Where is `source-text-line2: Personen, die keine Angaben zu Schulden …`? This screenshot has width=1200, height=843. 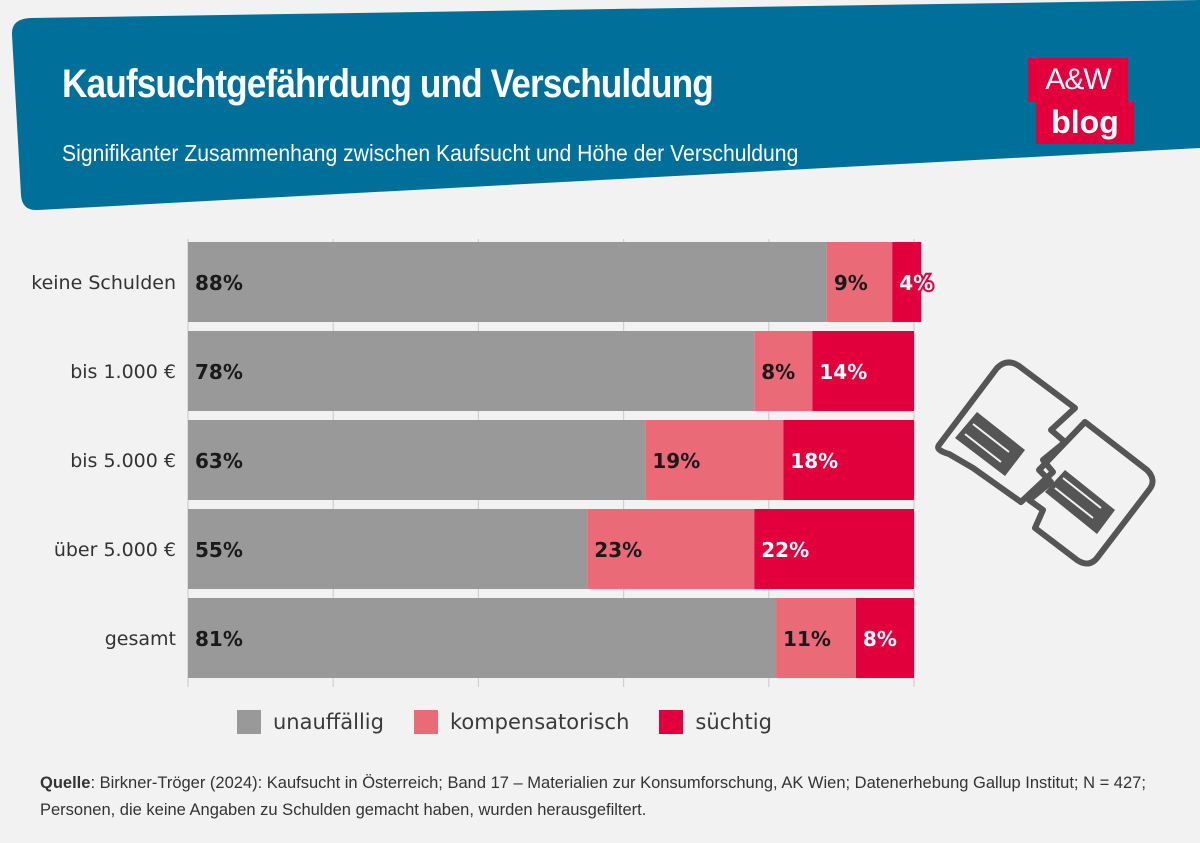
source-text-line2: Personen, die keine Angaben zu Schulden … is located at coordinates (343, 810).